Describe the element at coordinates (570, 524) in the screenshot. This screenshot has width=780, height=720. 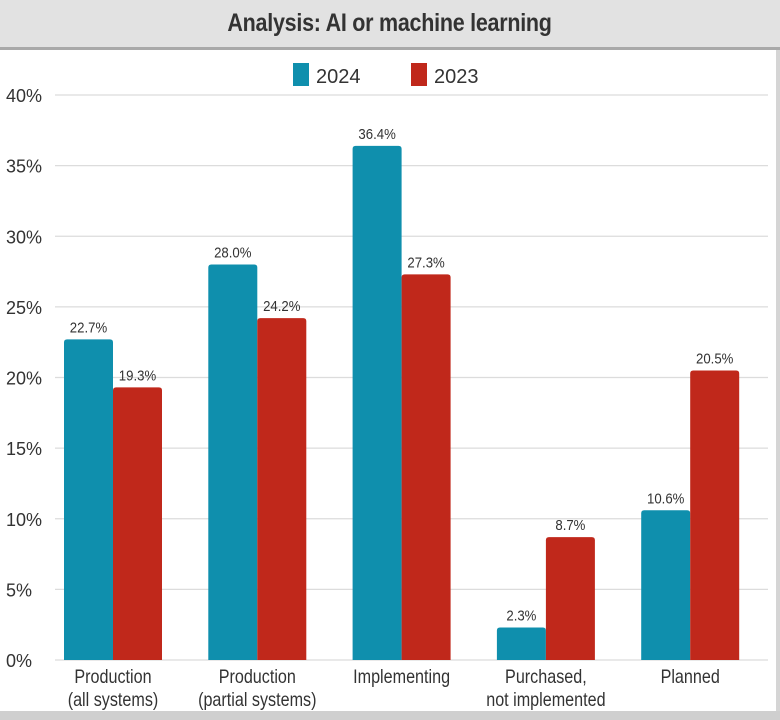
I see `data-label-2023: 8.7%` at that location.